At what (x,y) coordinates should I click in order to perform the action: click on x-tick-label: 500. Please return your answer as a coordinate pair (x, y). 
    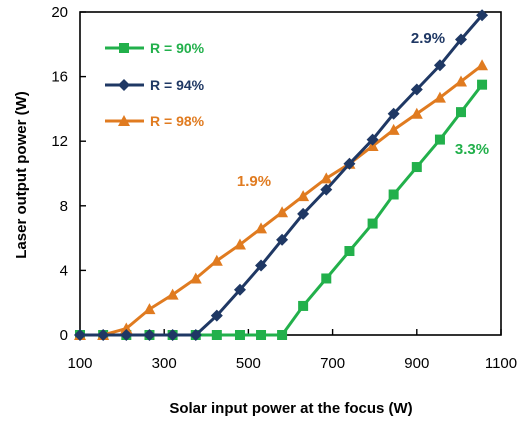
    Looking at the image, I should click on (248, 363).